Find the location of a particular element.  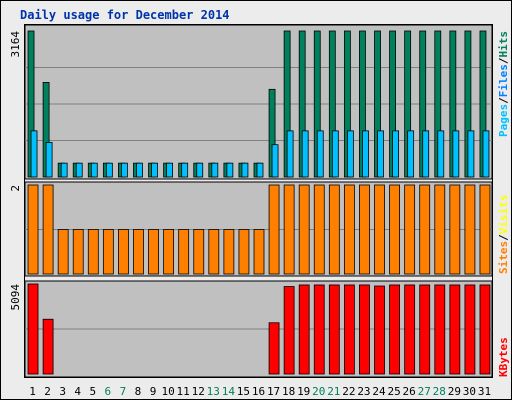

x-tick-label-day-28: 28 is located at coordinates (439, 391).